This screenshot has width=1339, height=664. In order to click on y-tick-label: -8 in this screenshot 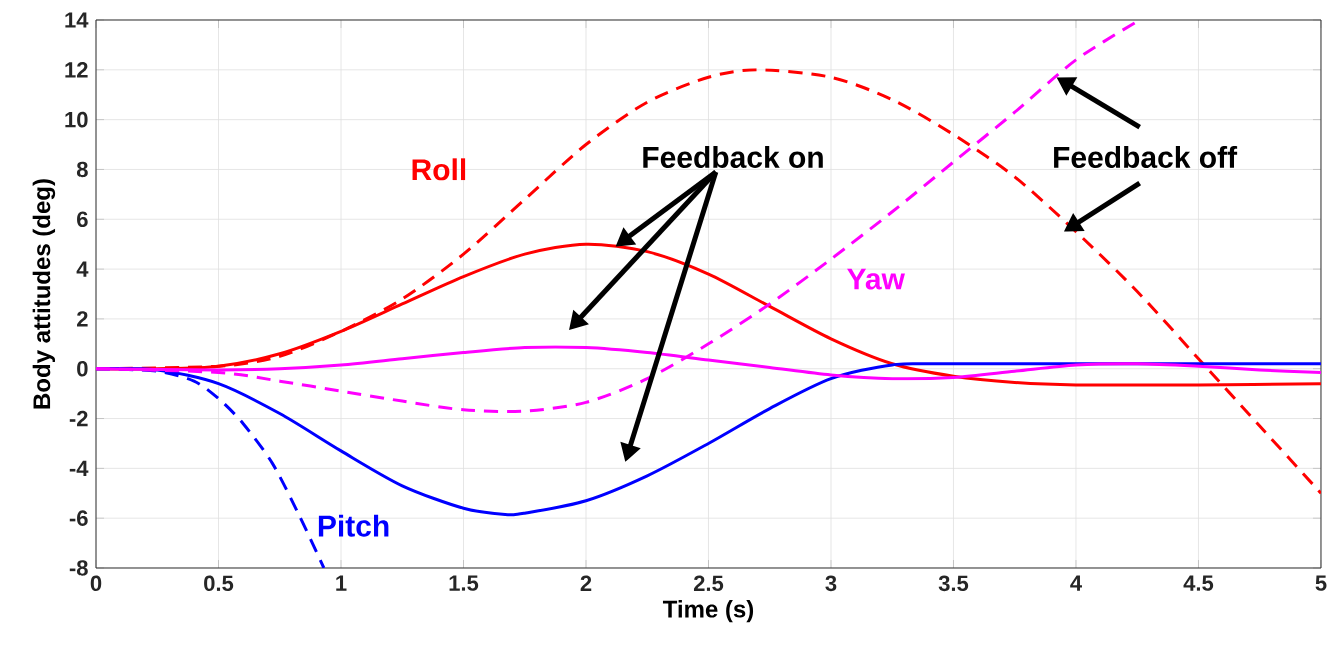, I will do `click(78, 568)`.